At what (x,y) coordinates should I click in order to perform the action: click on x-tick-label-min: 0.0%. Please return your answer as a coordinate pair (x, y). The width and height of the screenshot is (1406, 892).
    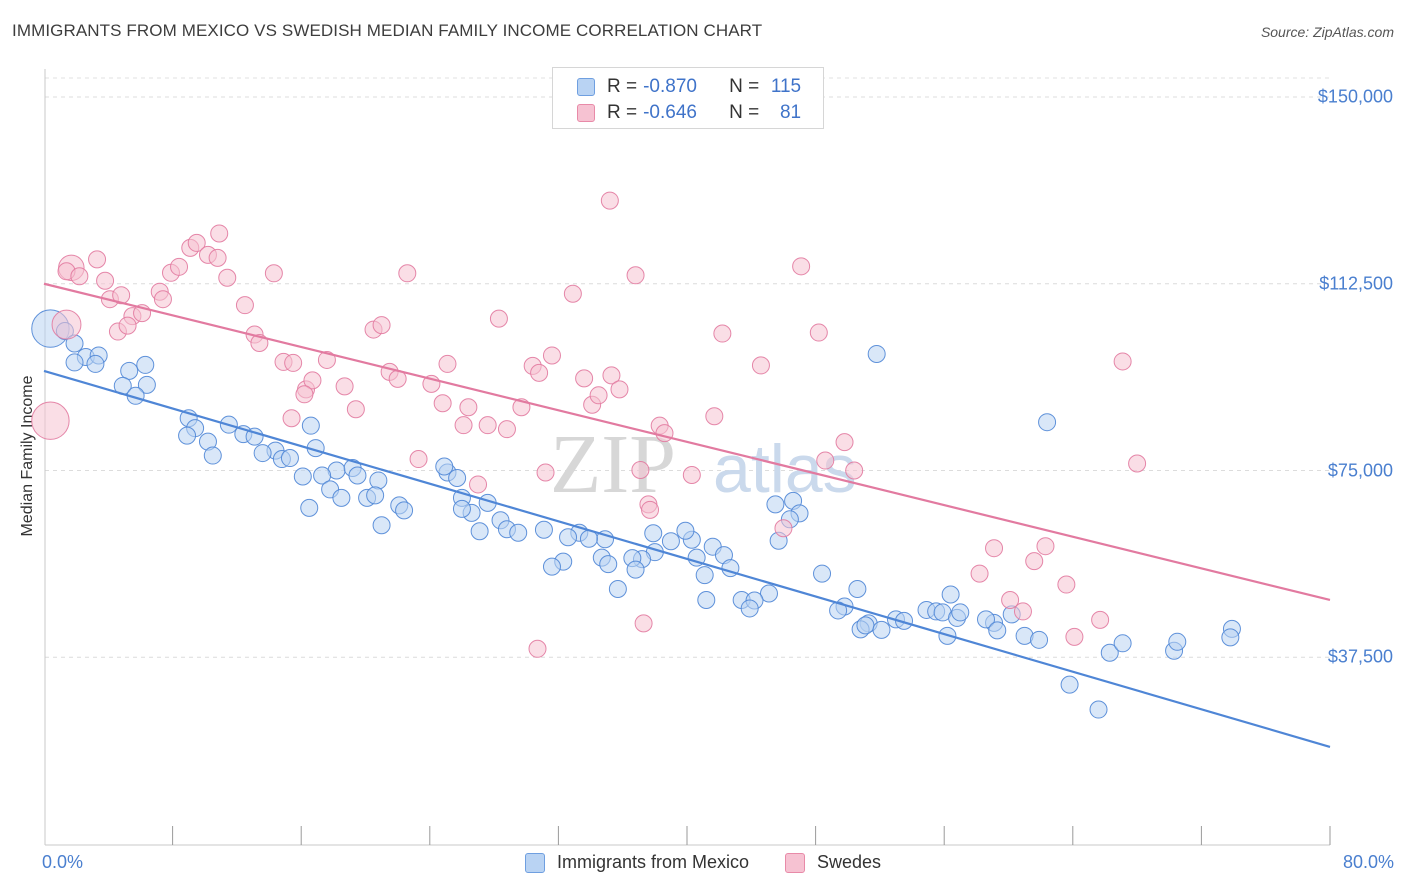
    Looking at the image, I should click on (63, 862).